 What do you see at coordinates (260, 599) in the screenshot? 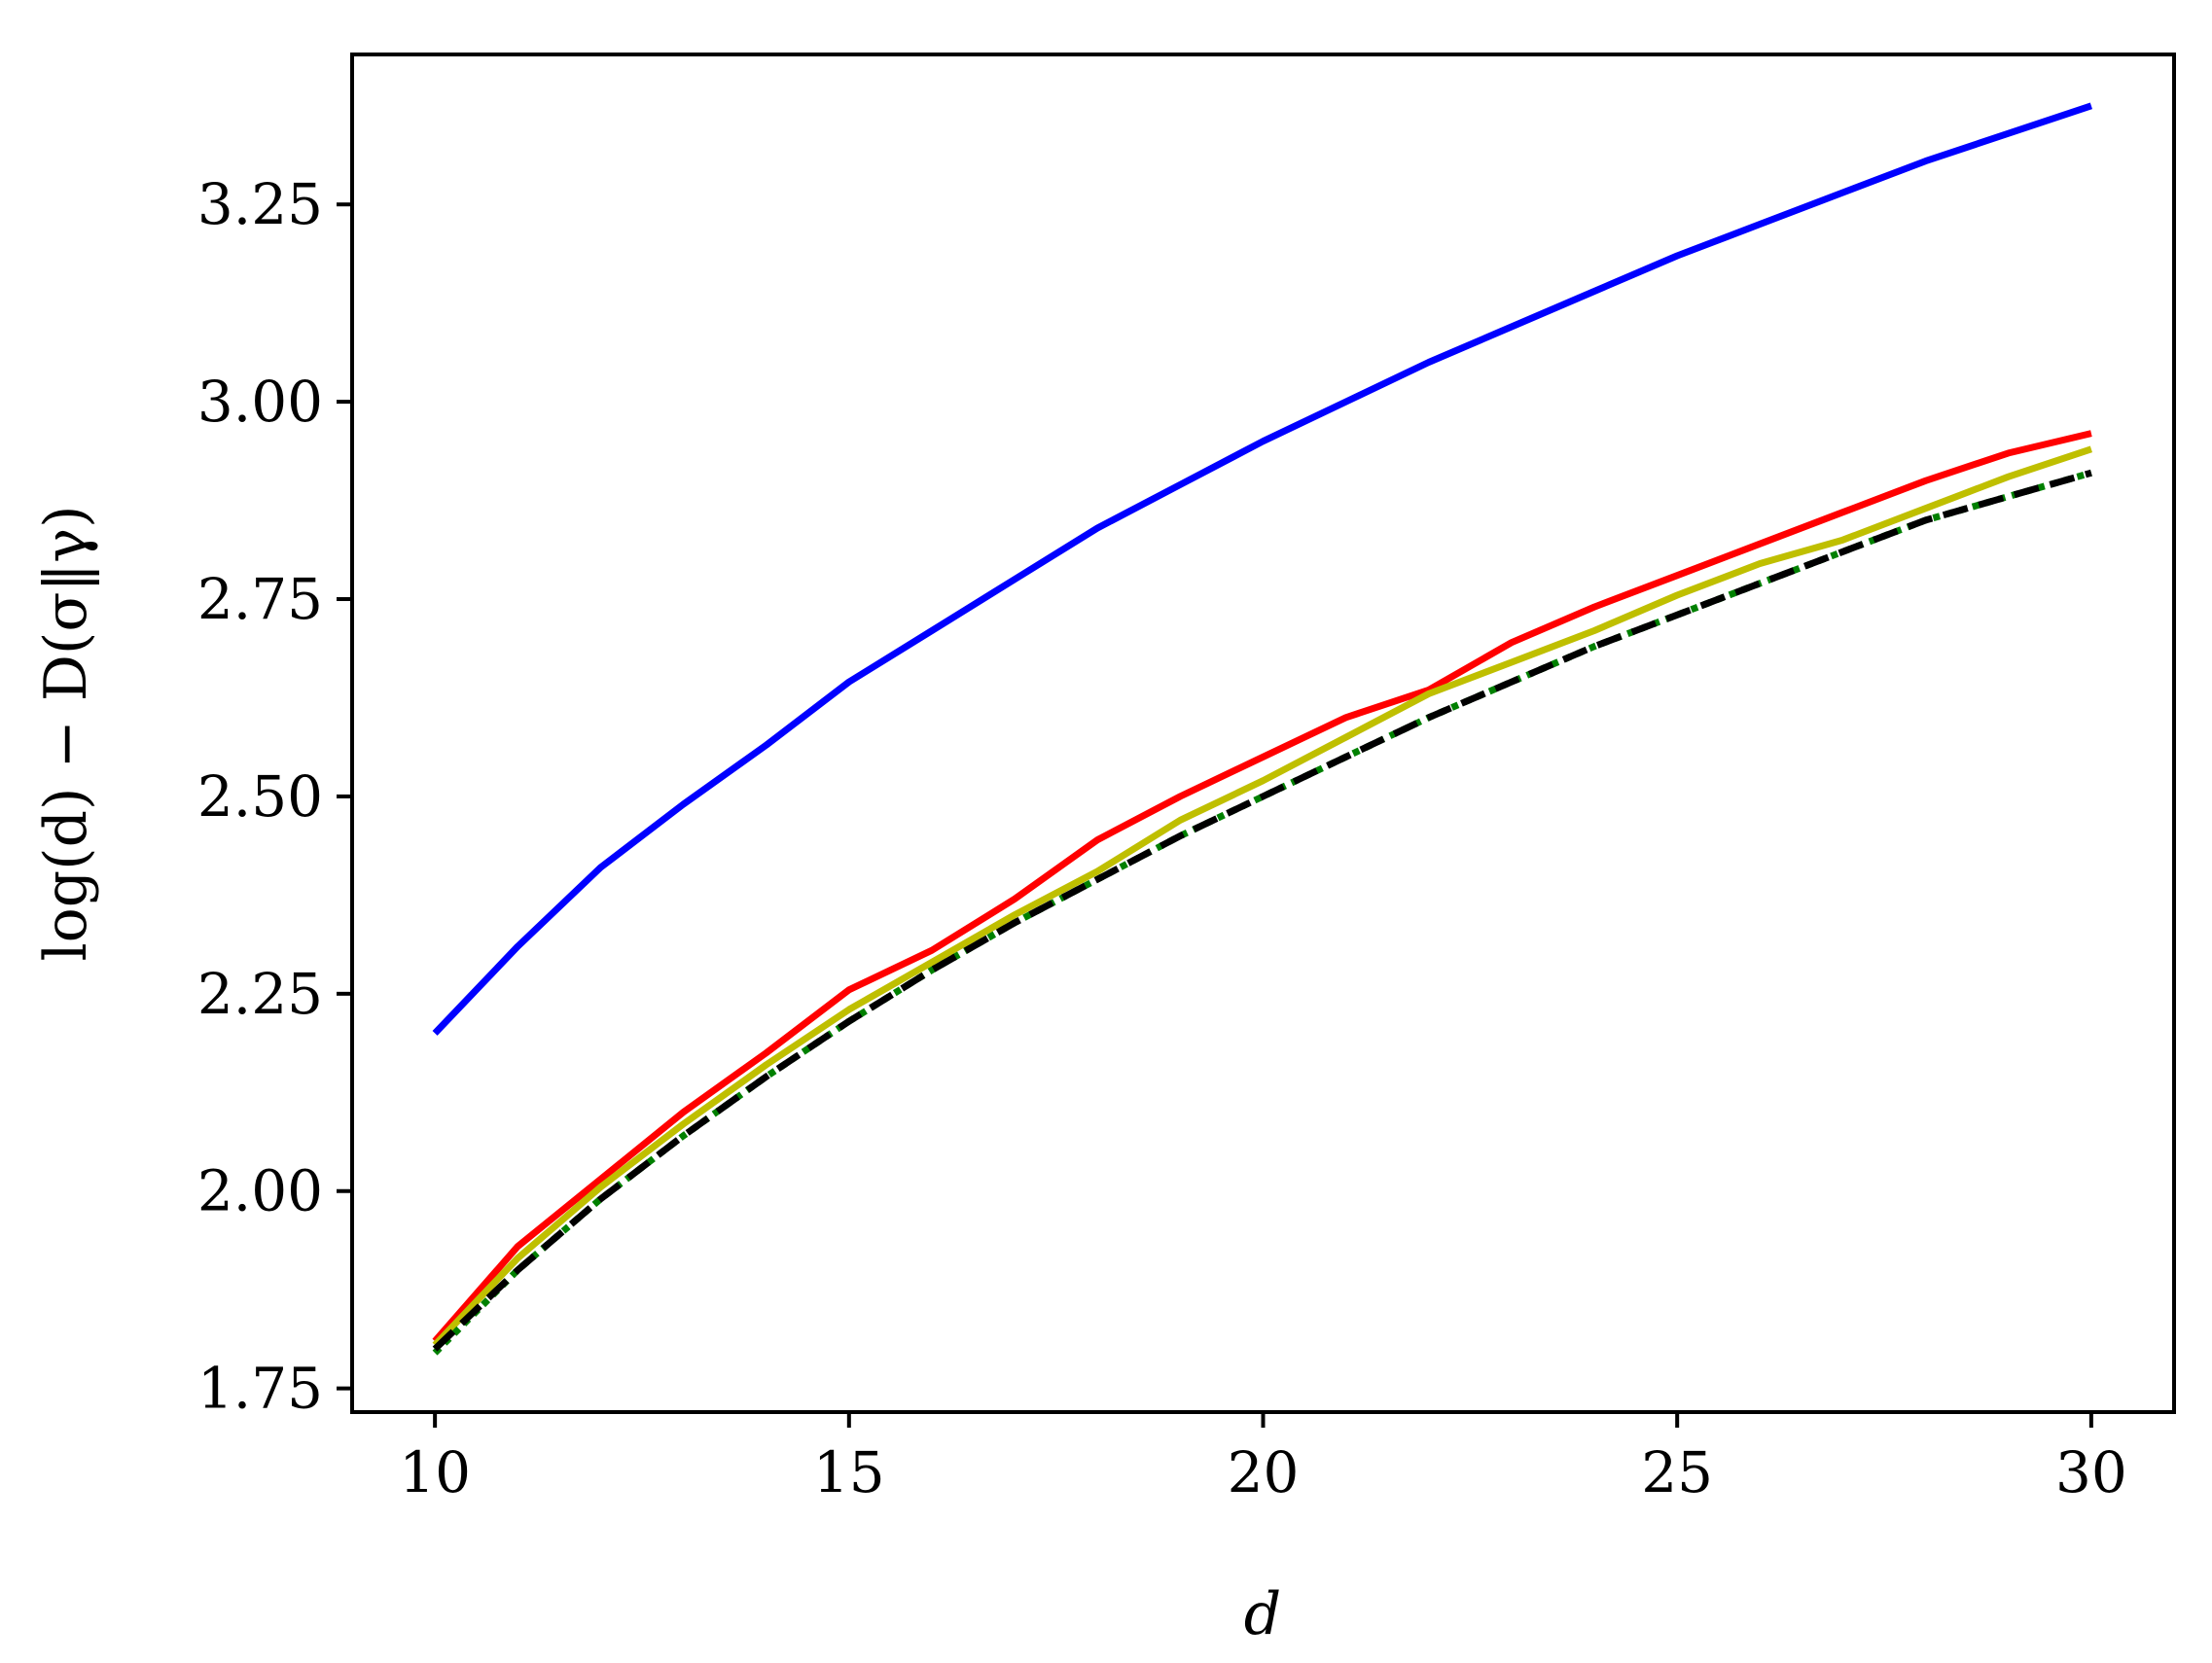
I see `y-tick-label: 2.75` at bounding box center [260, 599].